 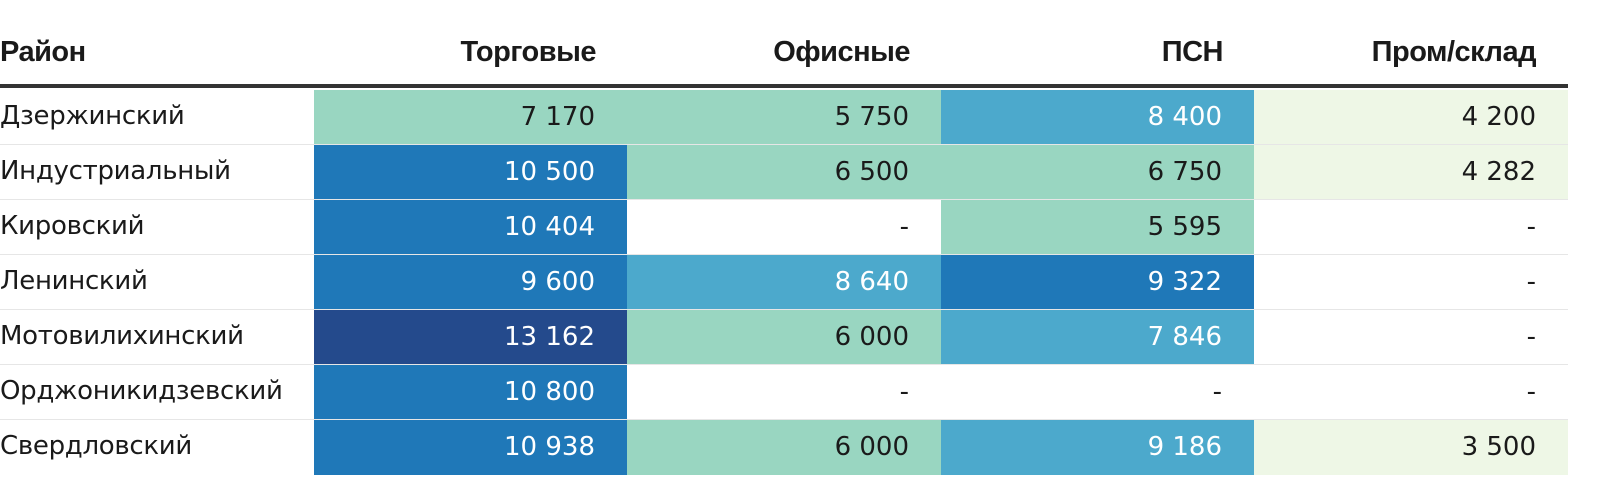 I want to click on header-office: Офисные, so click(x=841, y=52).